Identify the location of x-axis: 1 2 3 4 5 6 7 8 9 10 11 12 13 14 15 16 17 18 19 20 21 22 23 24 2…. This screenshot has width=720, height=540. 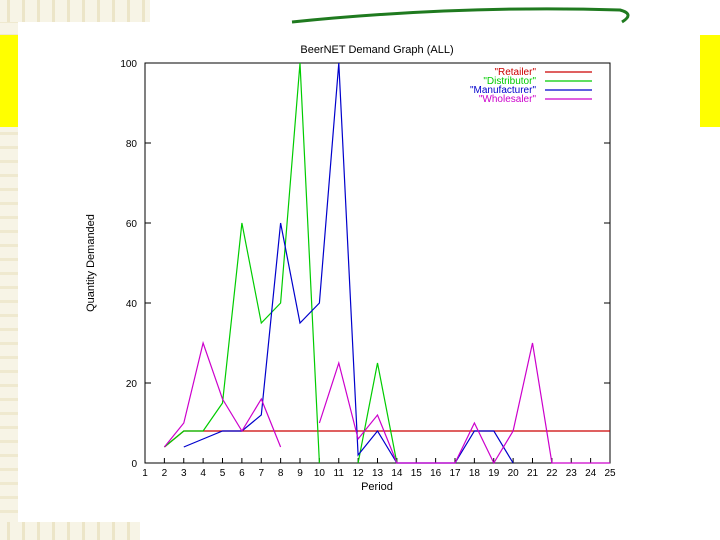
(379, 468).